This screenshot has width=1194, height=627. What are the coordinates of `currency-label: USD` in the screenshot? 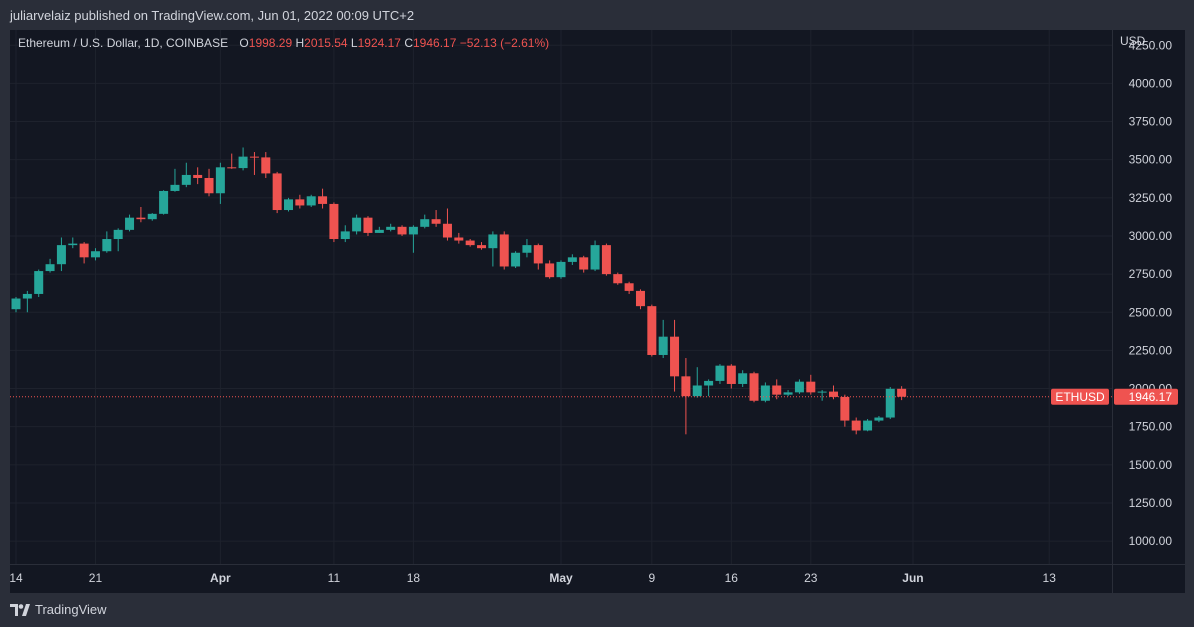 It's located at (1133, 41).